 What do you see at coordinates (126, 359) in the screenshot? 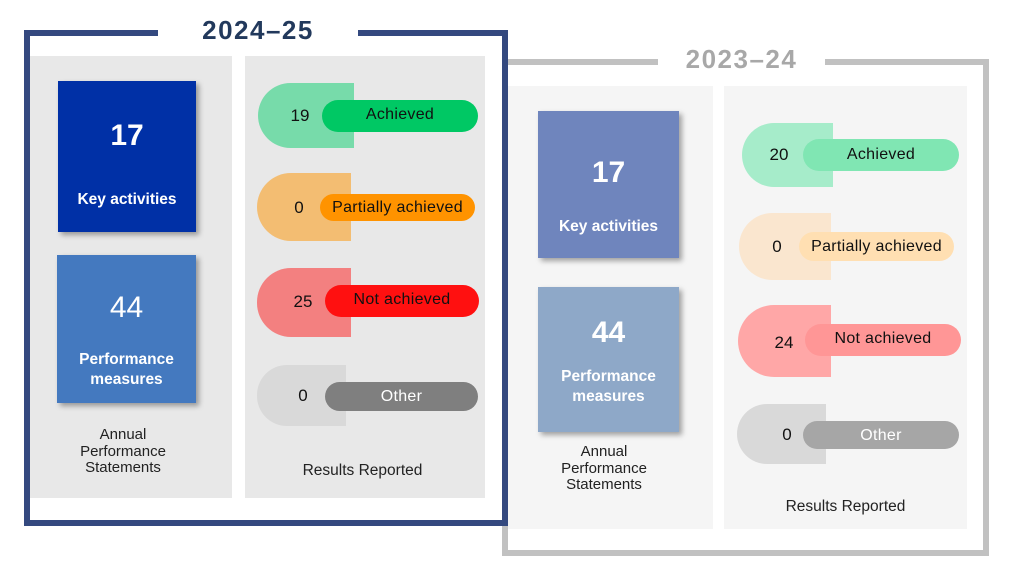
I see `current-performance-measures-label-1: Performance` at bounding box center [126, 359].